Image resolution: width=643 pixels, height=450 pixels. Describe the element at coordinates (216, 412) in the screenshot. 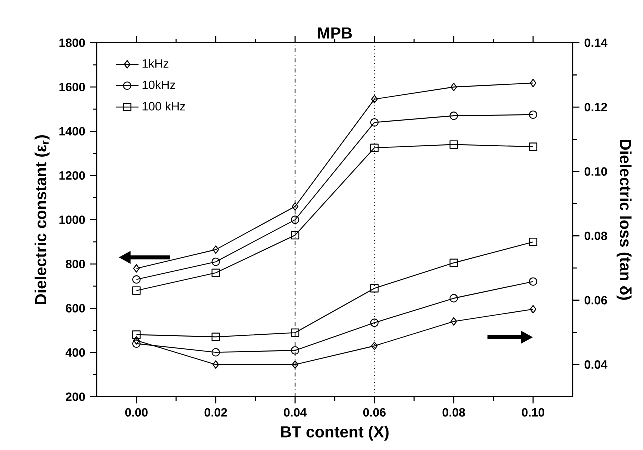

I see `x-tick-label: 0.02` at that location.